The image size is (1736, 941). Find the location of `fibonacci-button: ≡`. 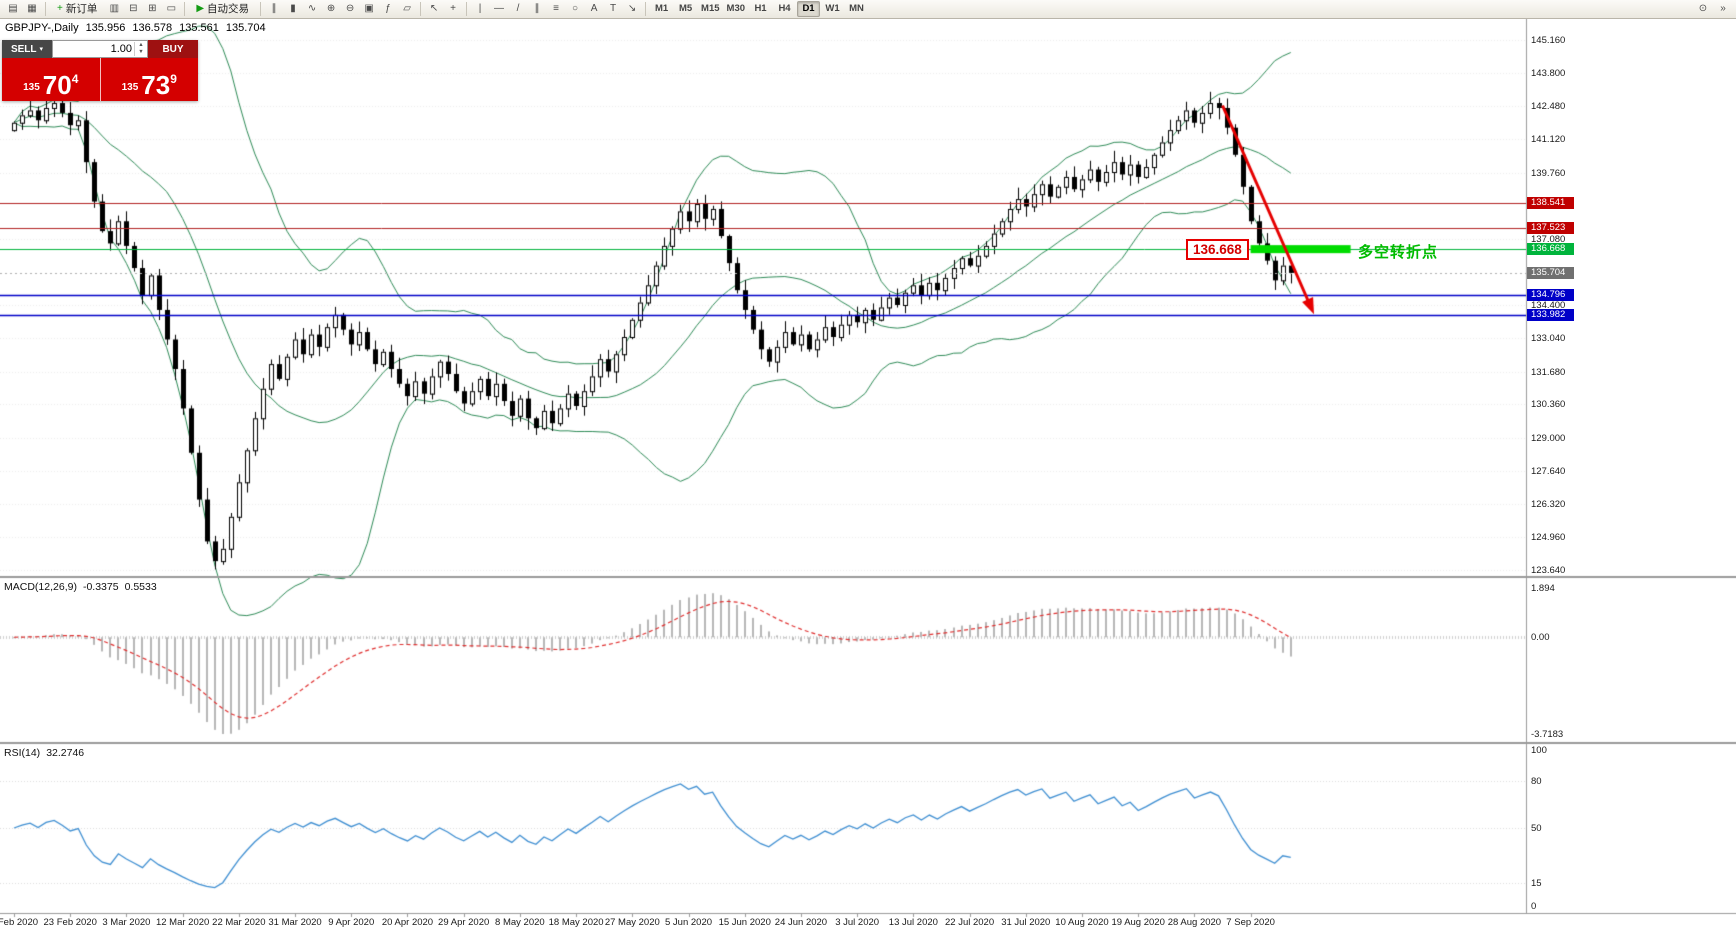

fibonacci-button: ≡ is located at coordinates (556, 9).